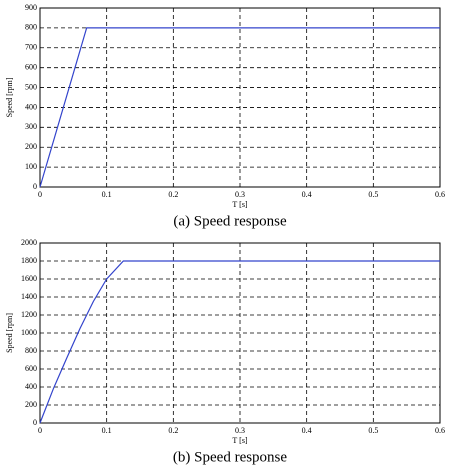 This screenshot has height=473, width=450. Describe the element at coordinates (230, 221) in the screenshot. I see `caption: (a) Speed response` at that location.